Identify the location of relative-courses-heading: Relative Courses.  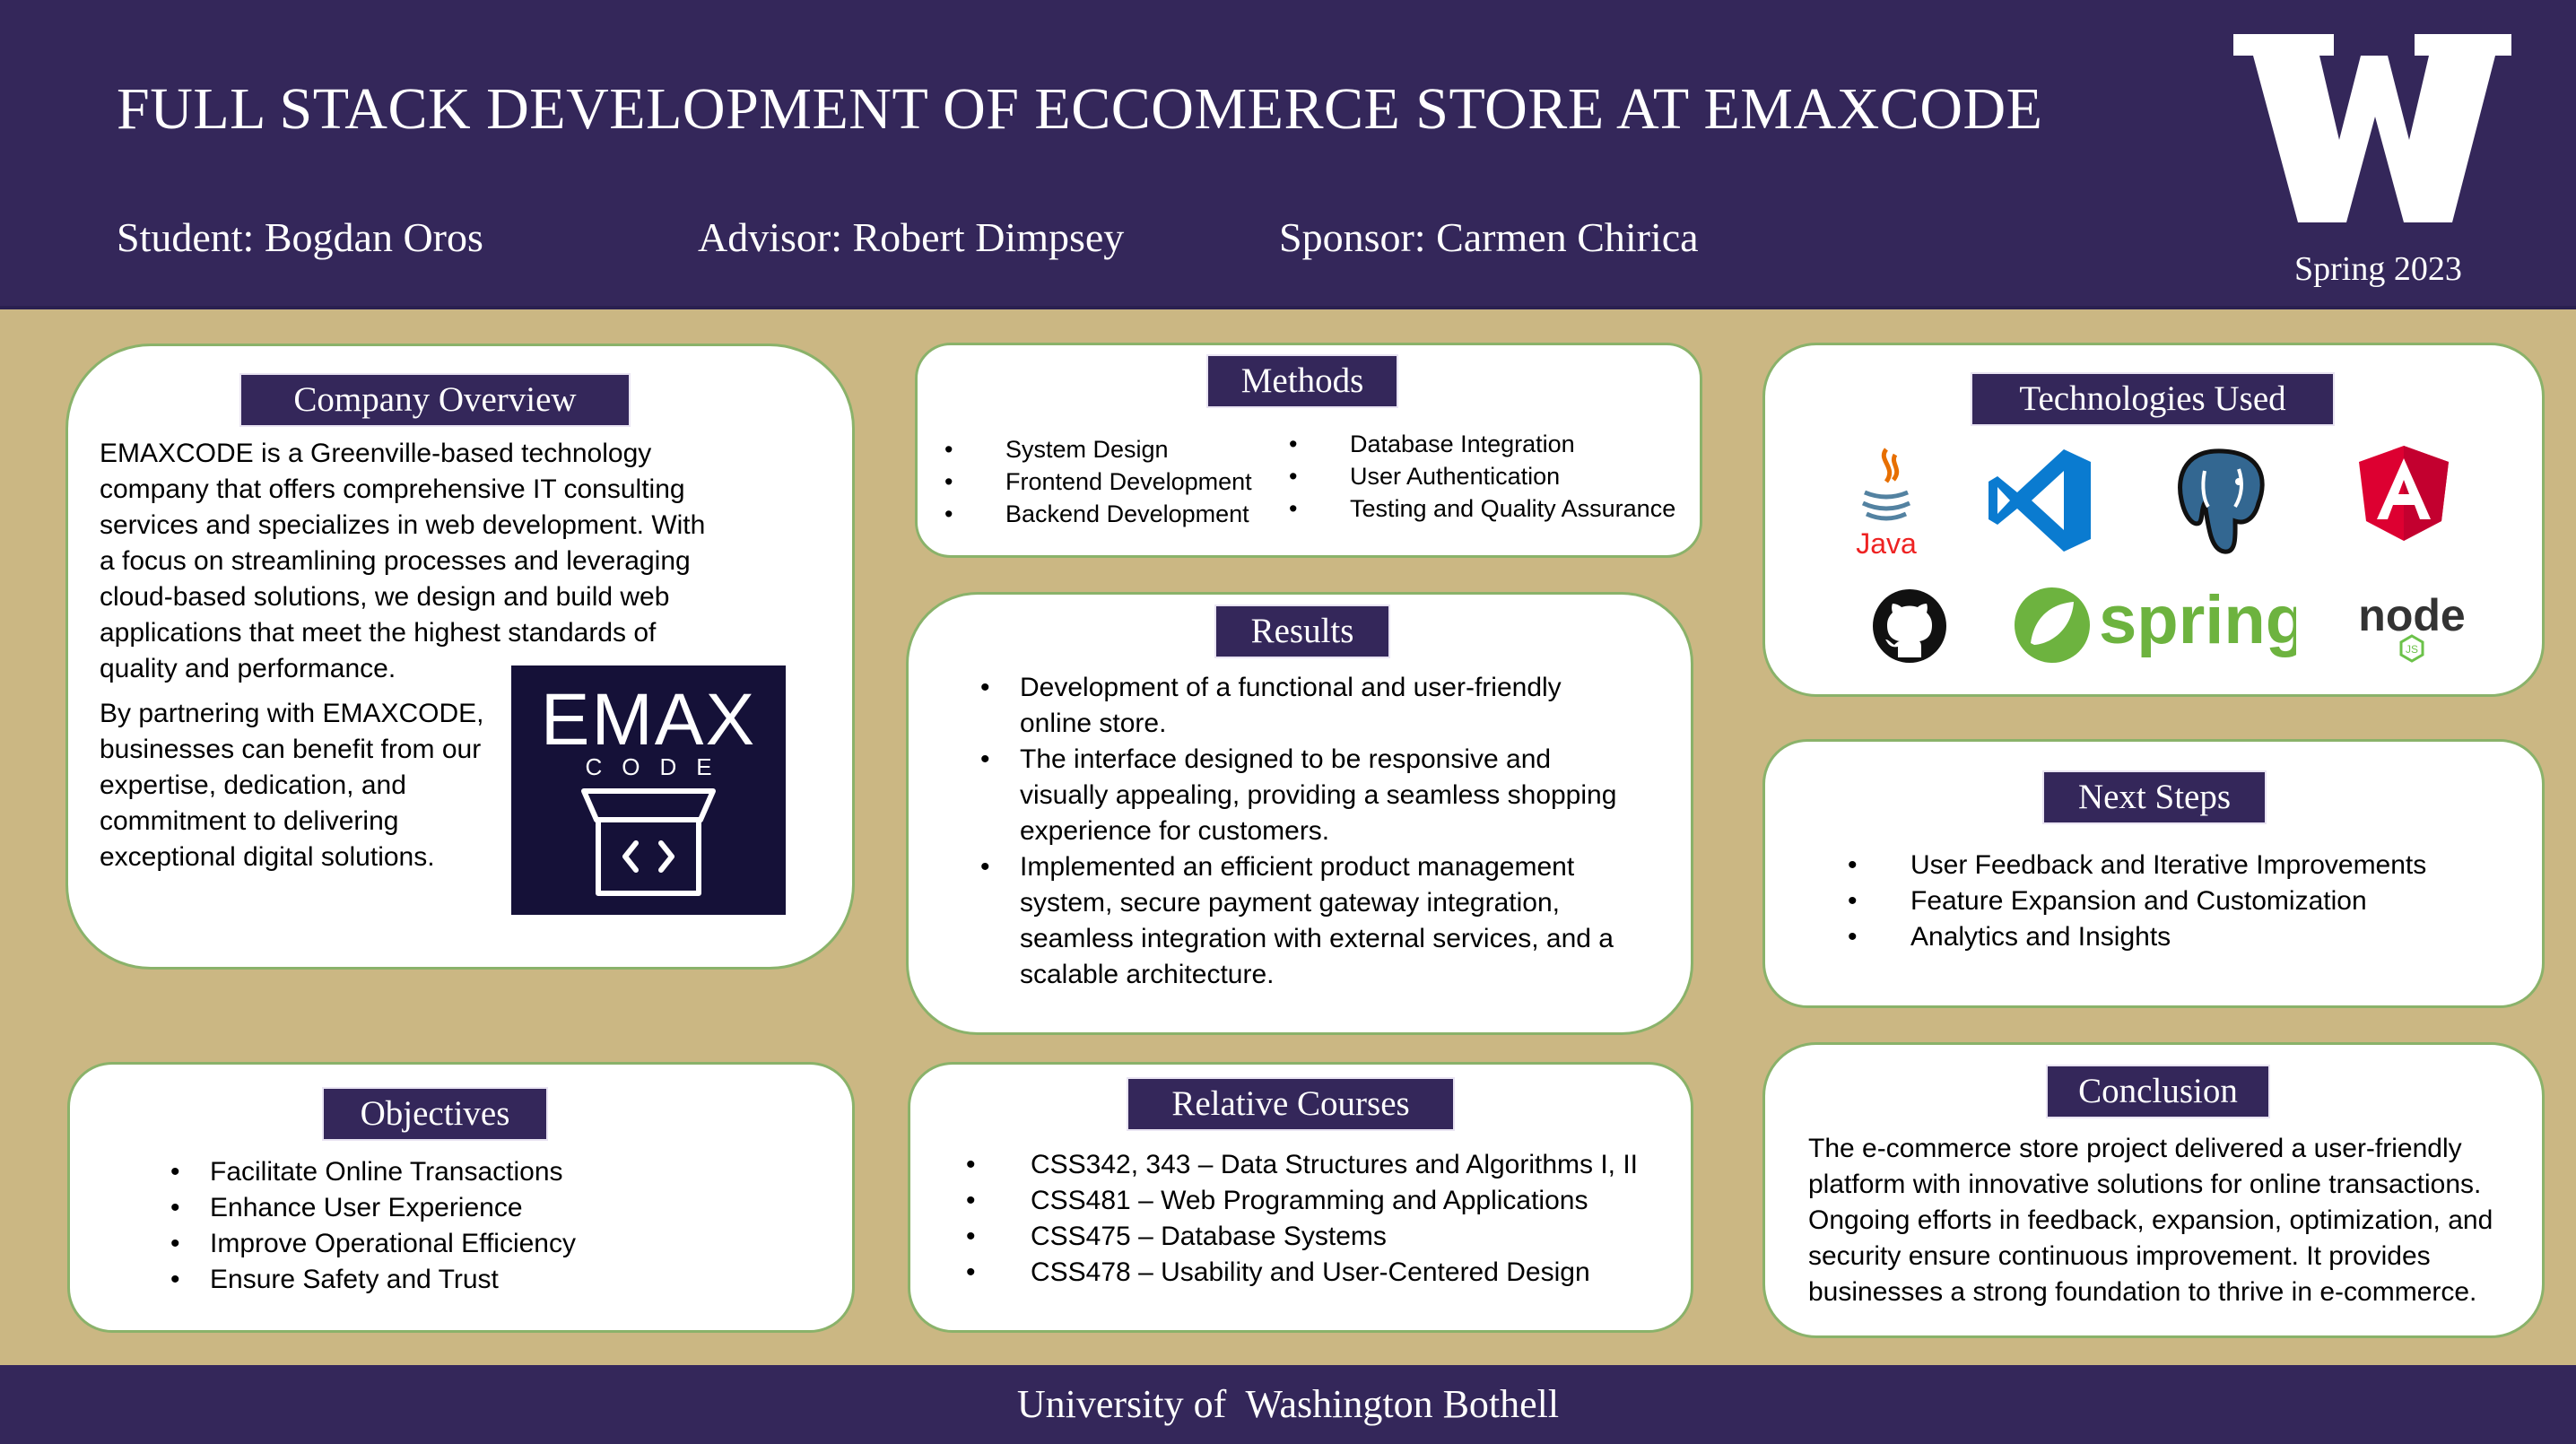
(1291, 1104).